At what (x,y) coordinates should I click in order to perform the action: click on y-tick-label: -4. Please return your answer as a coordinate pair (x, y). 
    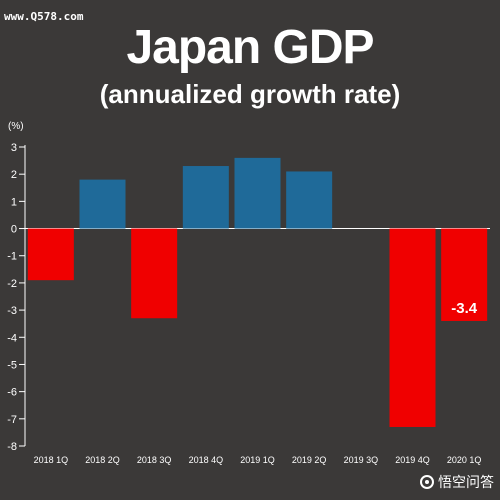
    Looking at the image, I should click on (12, 338).